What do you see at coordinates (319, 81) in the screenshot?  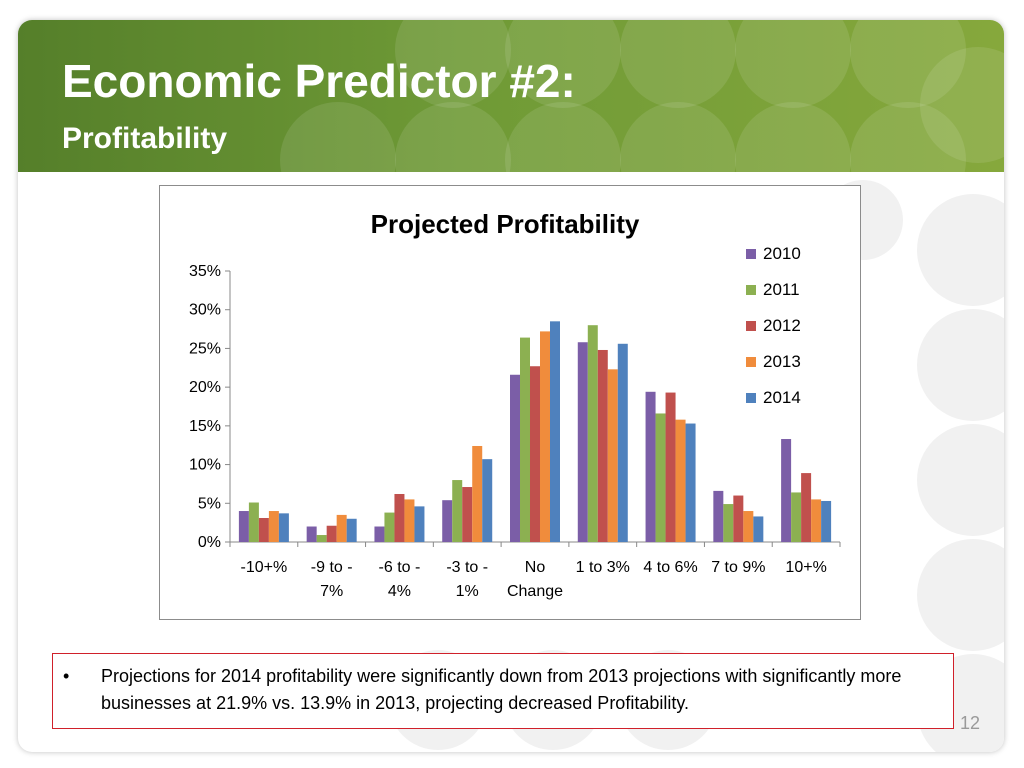 I see `slide-title: Economic Predictor #2:` at bounding box center [319, 81].